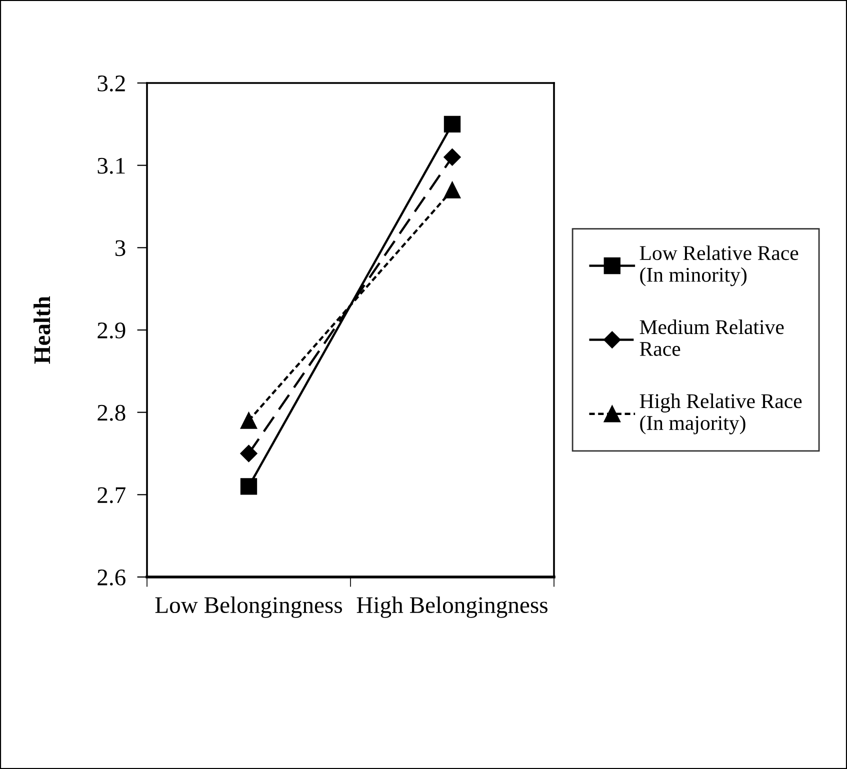  What do you see at coordinates (712, 338) in the screenshot?
I see `legend-label: Medium Relative Race` at bounding box center [712, 338].